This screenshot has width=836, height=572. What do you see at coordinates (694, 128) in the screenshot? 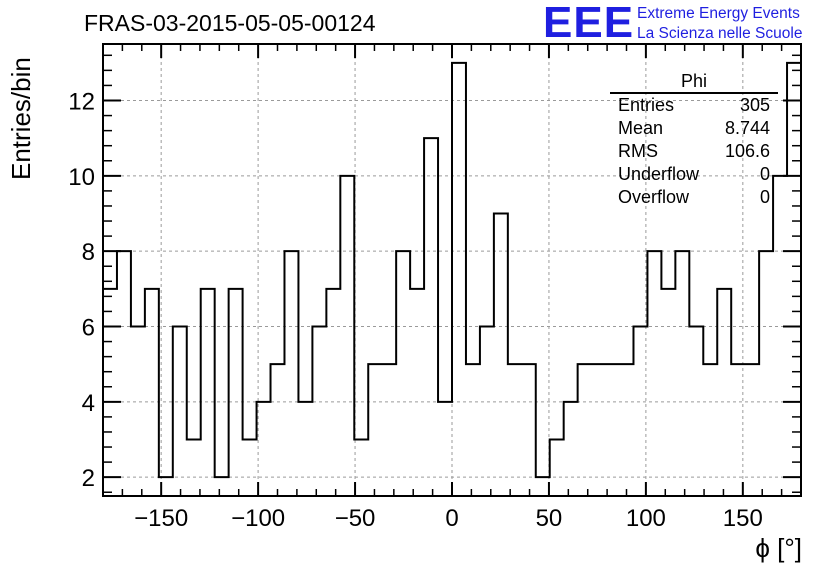
I see `stats-row: Mean 8.744` at bounding box center [694, 128].